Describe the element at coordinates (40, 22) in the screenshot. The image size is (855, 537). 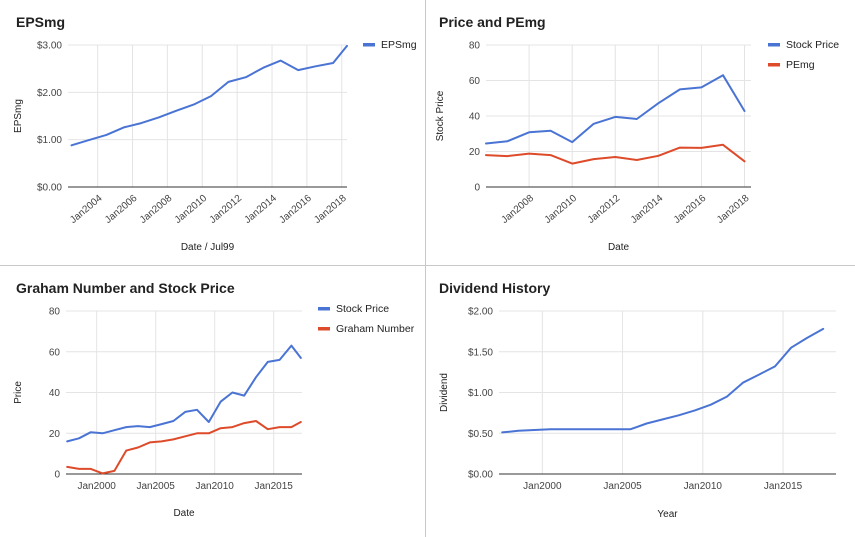
I see `chart-title: EPSmg` at that location.